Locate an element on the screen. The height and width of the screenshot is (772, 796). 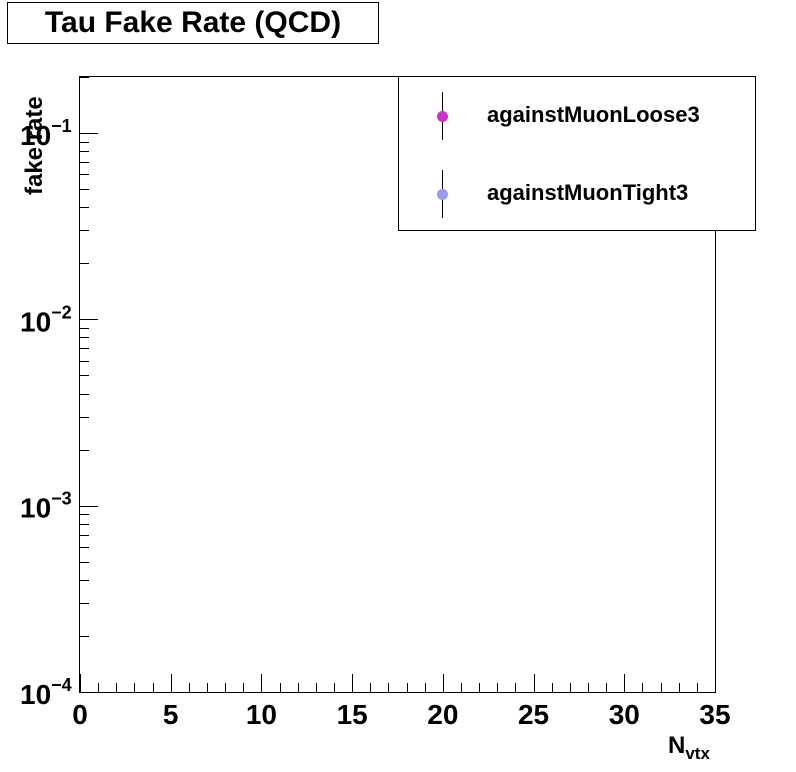
legend: againstMuonLoose3 againstMuonTight3 is located at coordinates (577, 153).